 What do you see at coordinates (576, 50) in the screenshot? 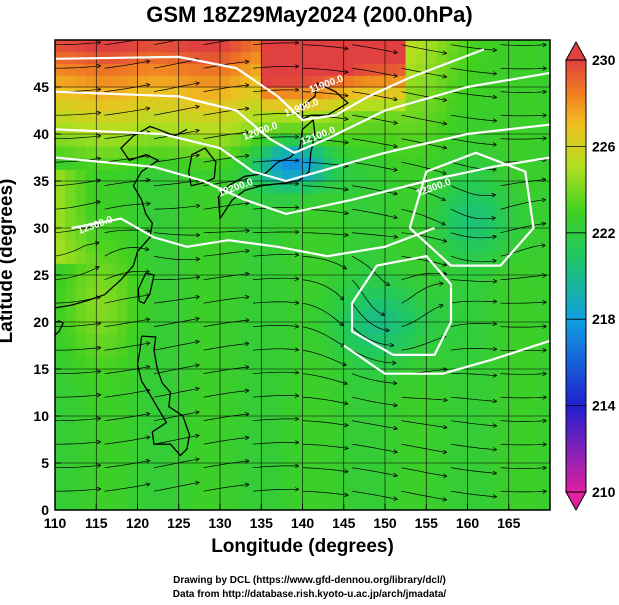
I see `colorbar-top-triangle` at bounding box center [576, 50].